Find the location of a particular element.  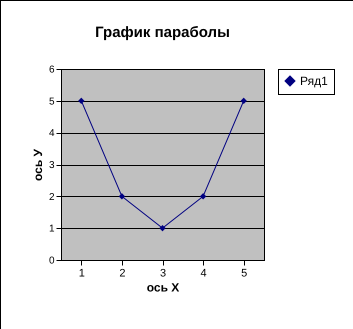

chart-title: График параболы is located at coordinates (162, 32).